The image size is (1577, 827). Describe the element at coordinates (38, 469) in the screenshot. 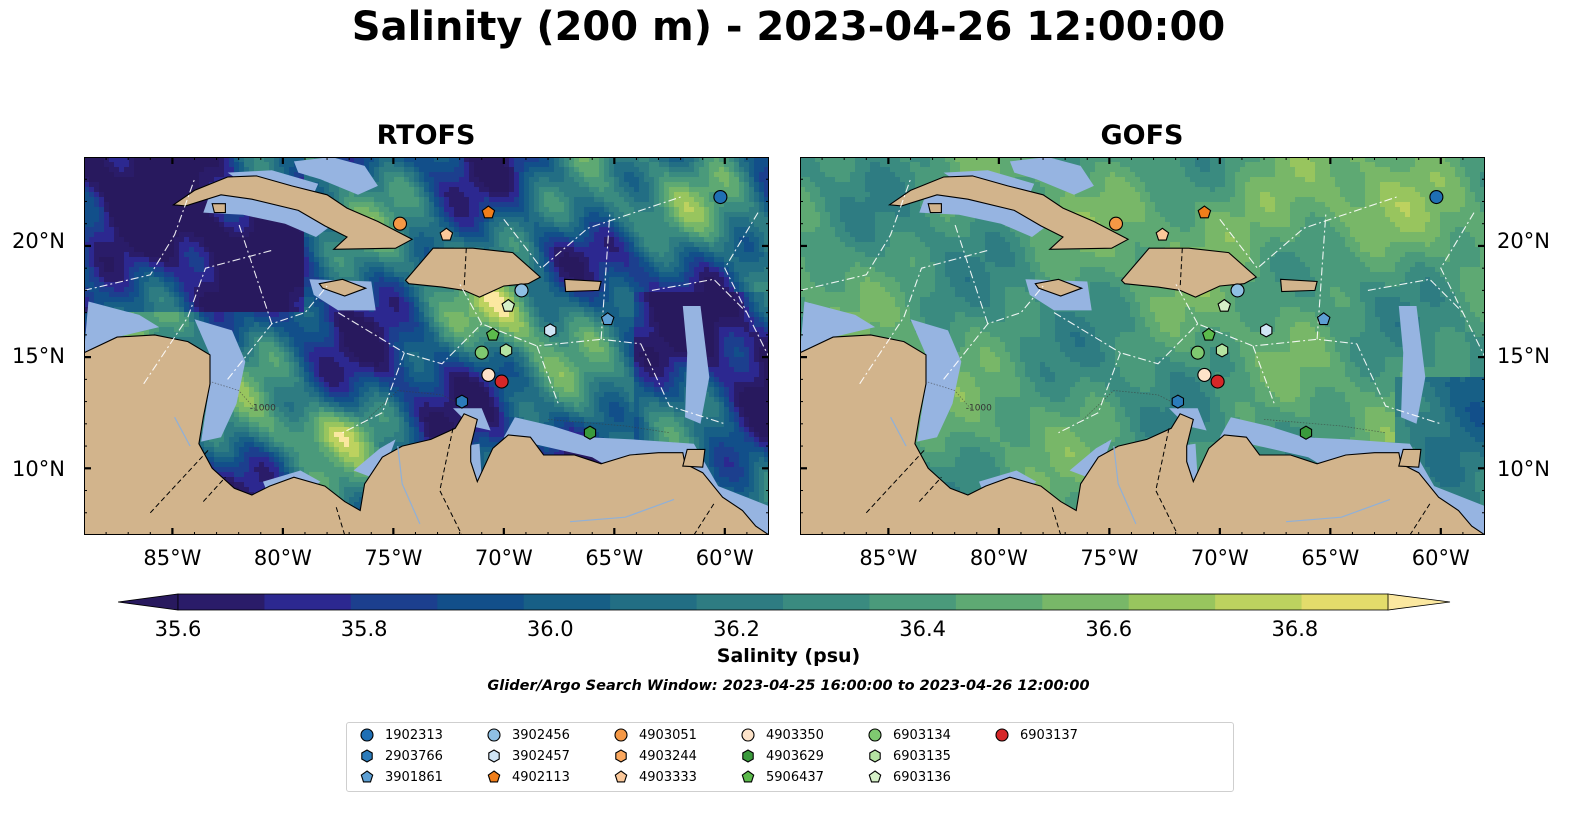

I see `lat-label-left-10: 10°N` at that location.